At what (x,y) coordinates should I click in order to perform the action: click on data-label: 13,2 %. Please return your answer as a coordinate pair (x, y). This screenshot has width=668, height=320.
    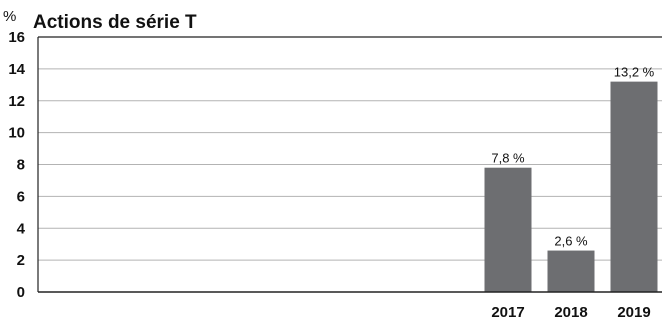
    Looking at the image, I should click on (634, 72).